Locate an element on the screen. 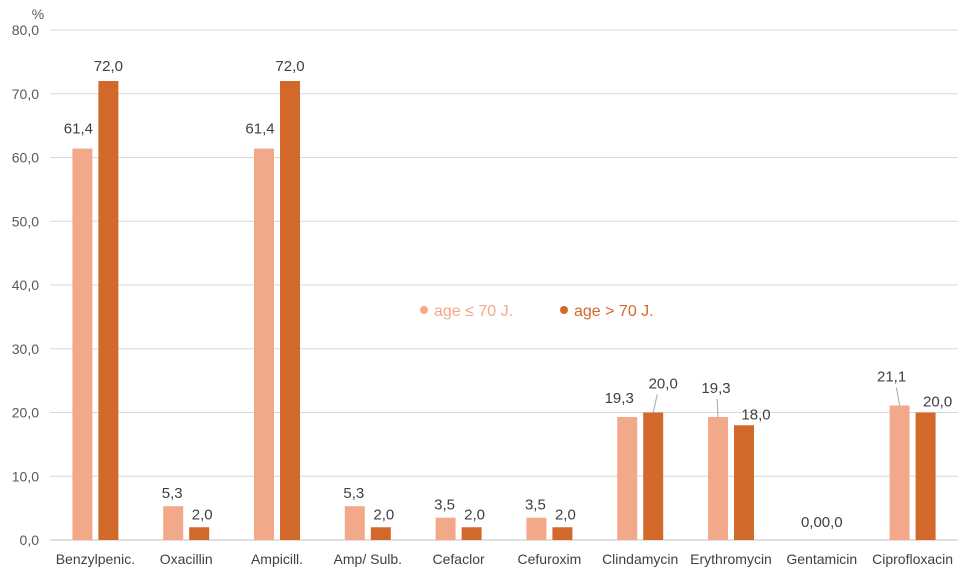 Image resolution: width=960 pixels, height=576 pixels. x-category-label: Oxacillin is located at coordinates (186, 559).